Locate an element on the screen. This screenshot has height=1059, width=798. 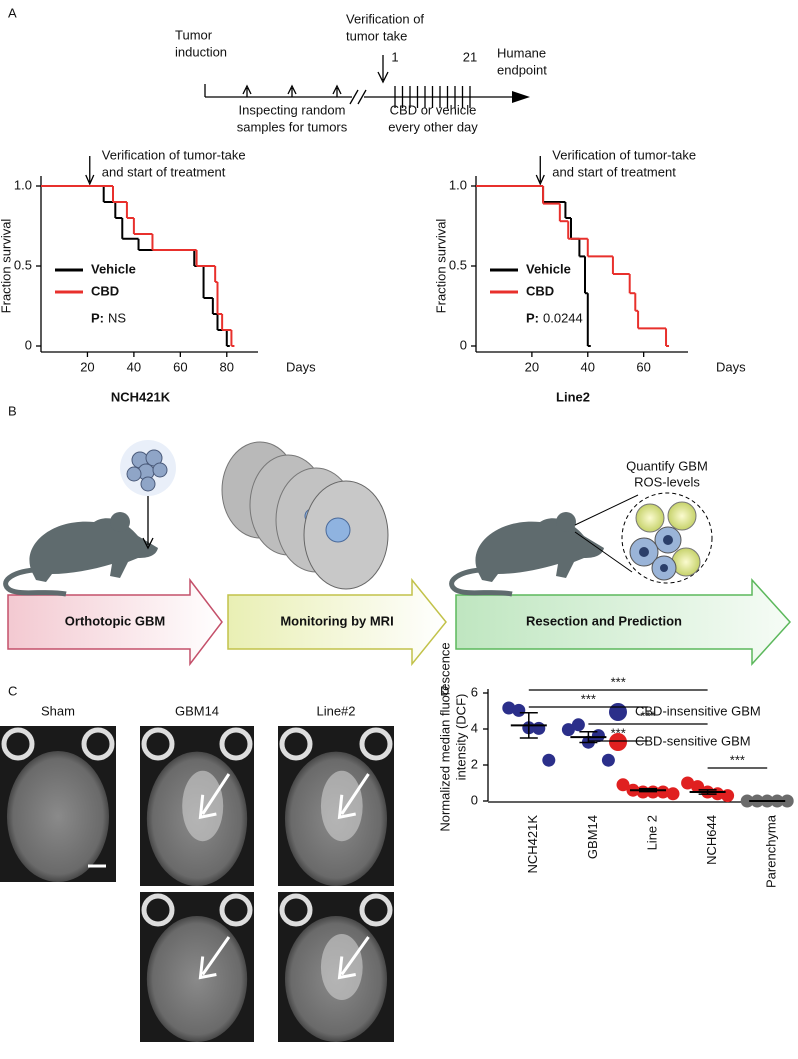
chart-title: Line2 is located at coordinates (573, 396).